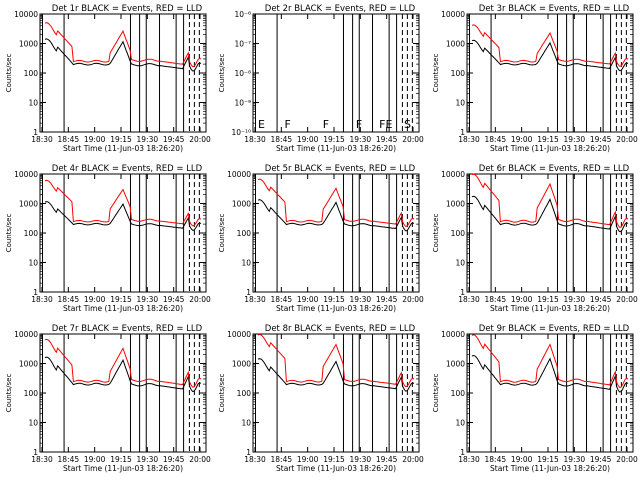  I want to click on panel-title: Det 6r BLACK = Events, RED = LLD, so click(554, 169).